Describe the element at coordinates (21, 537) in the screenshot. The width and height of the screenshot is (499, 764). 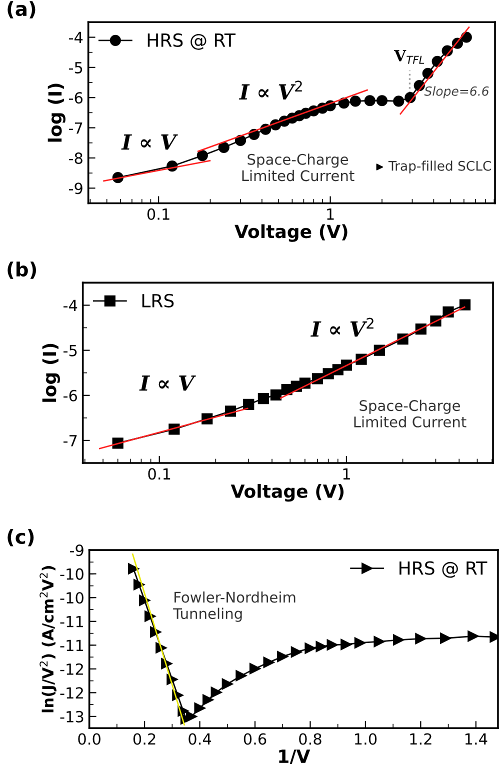
I see `chart-title: (c)` at that location.